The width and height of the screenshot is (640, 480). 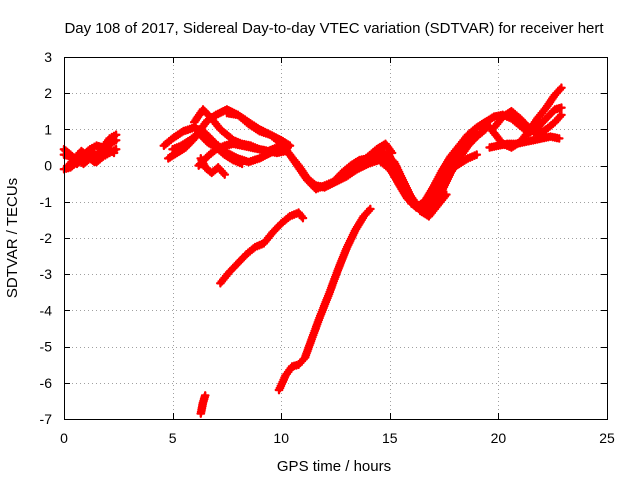 I want to click on y-tick-label: 0, so click(x=48, y=166).